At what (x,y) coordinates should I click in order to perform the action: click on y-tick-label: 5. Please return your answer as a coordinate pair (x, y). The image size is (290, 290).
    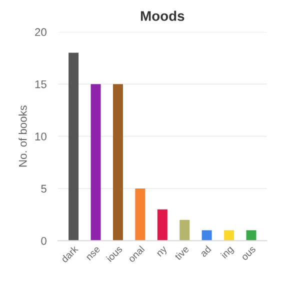
    Looking at the image, I should click on (43, 188).